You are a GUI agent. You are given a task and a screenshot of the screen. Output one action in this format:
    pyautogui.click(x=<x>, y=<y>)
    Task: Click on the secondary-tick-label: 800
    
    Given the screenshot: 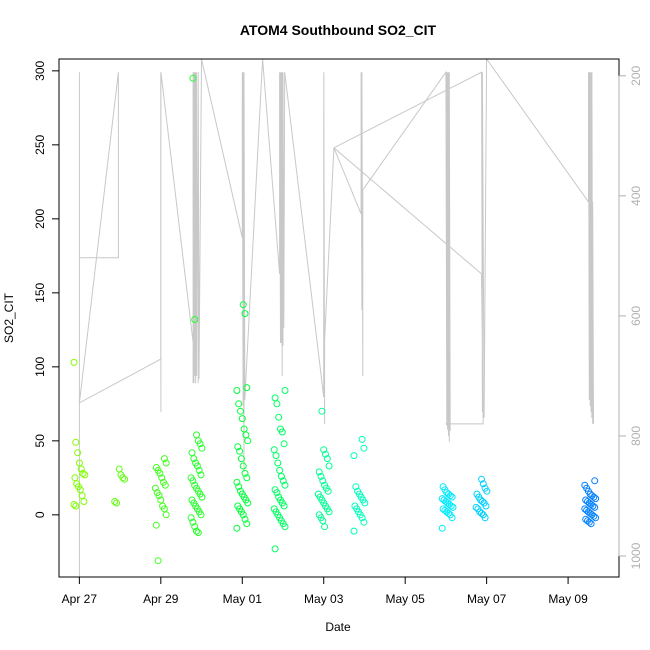 What is the action you would take?
    pyautogui.click(x=636, y=436)
    